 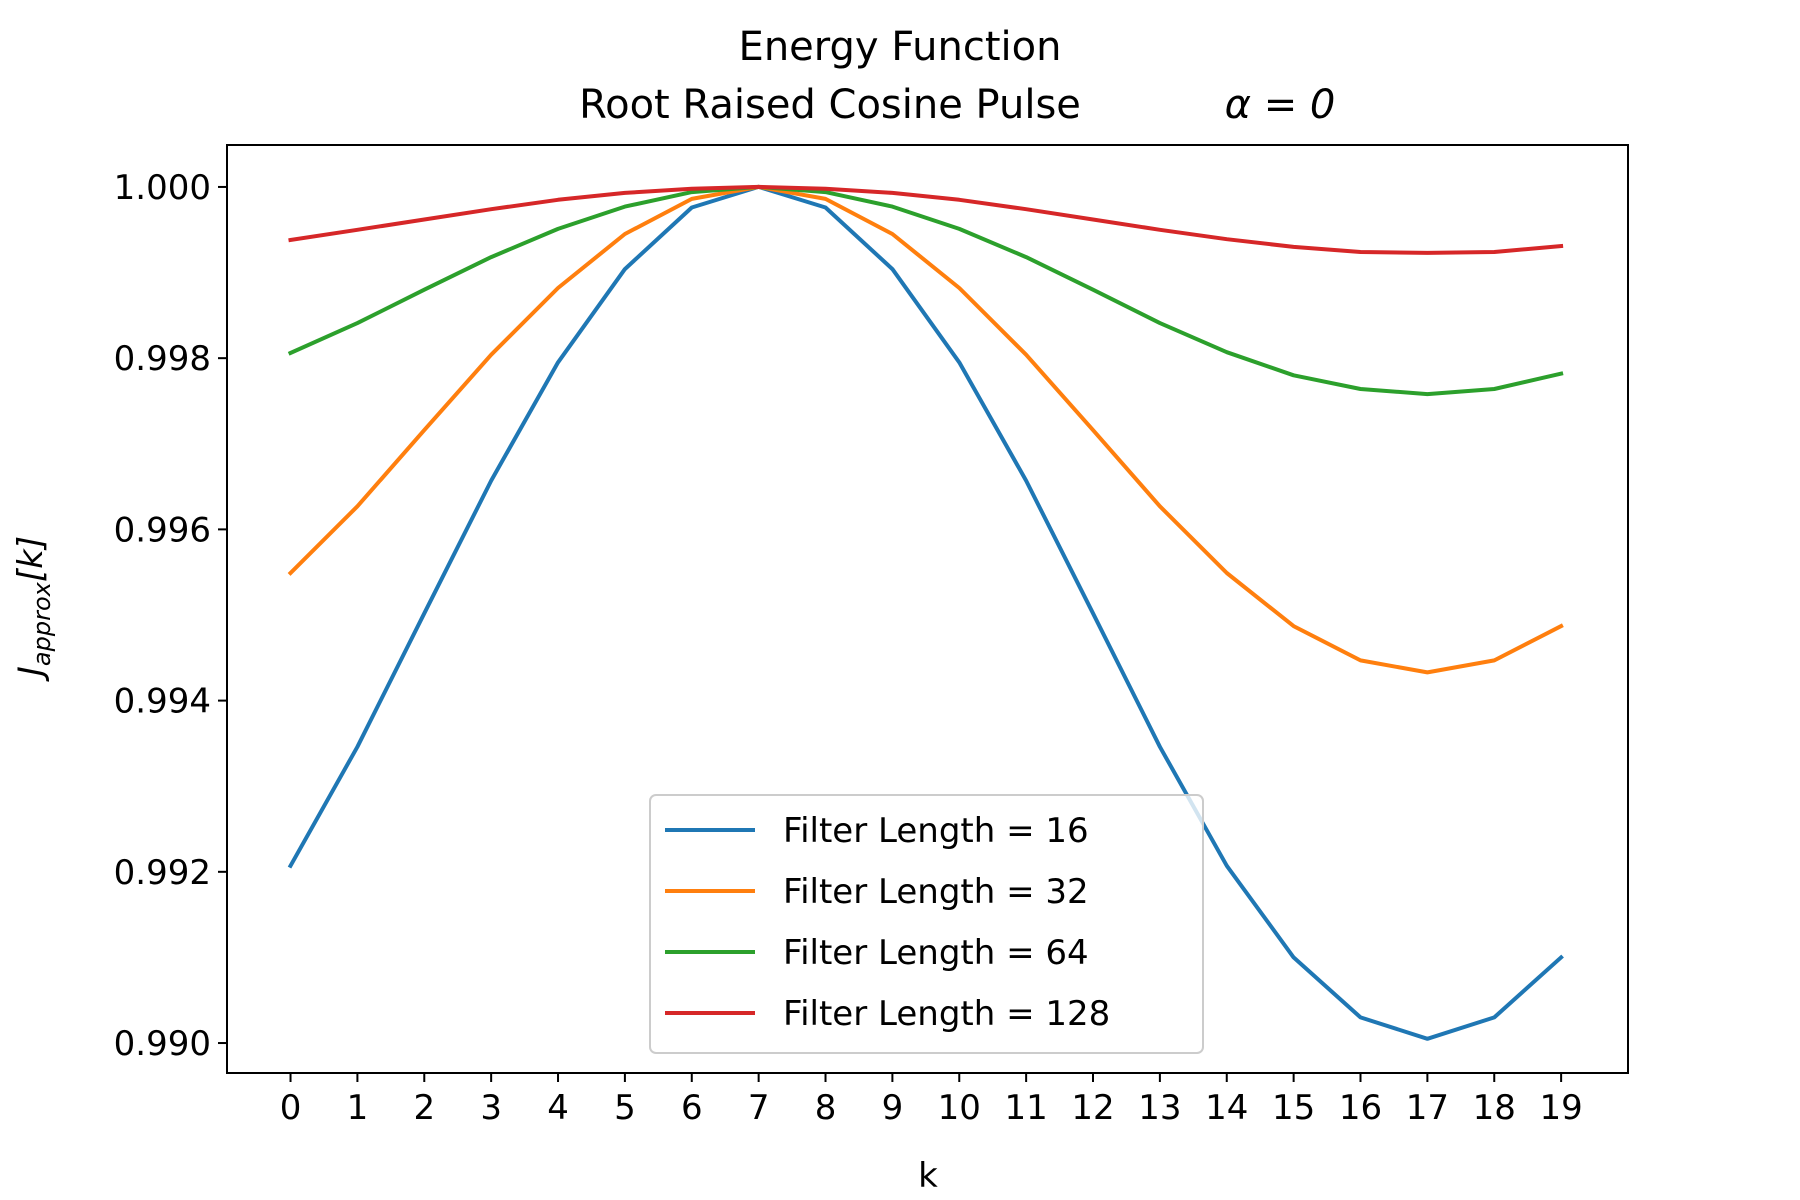 What do you see at coordinates (1494, 1108) in the screenshot?
I see `x-tick-label: 18` at bounding box center [1494, 1108].